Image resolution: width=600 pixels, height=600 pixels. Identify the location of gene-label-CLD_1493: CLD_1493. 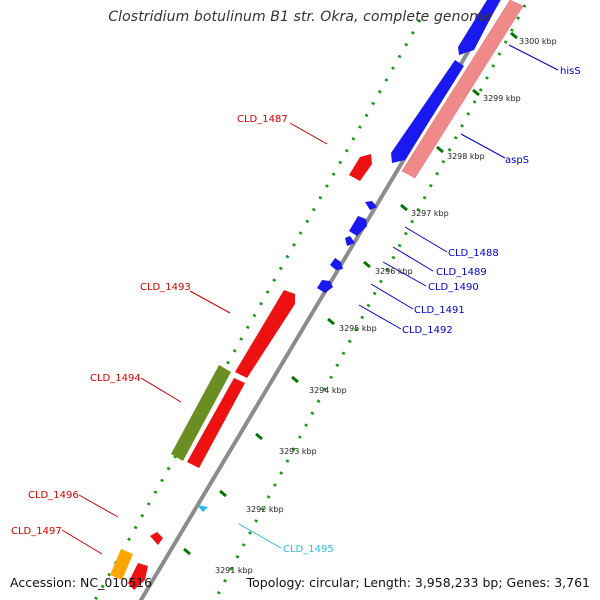
(165, 287).